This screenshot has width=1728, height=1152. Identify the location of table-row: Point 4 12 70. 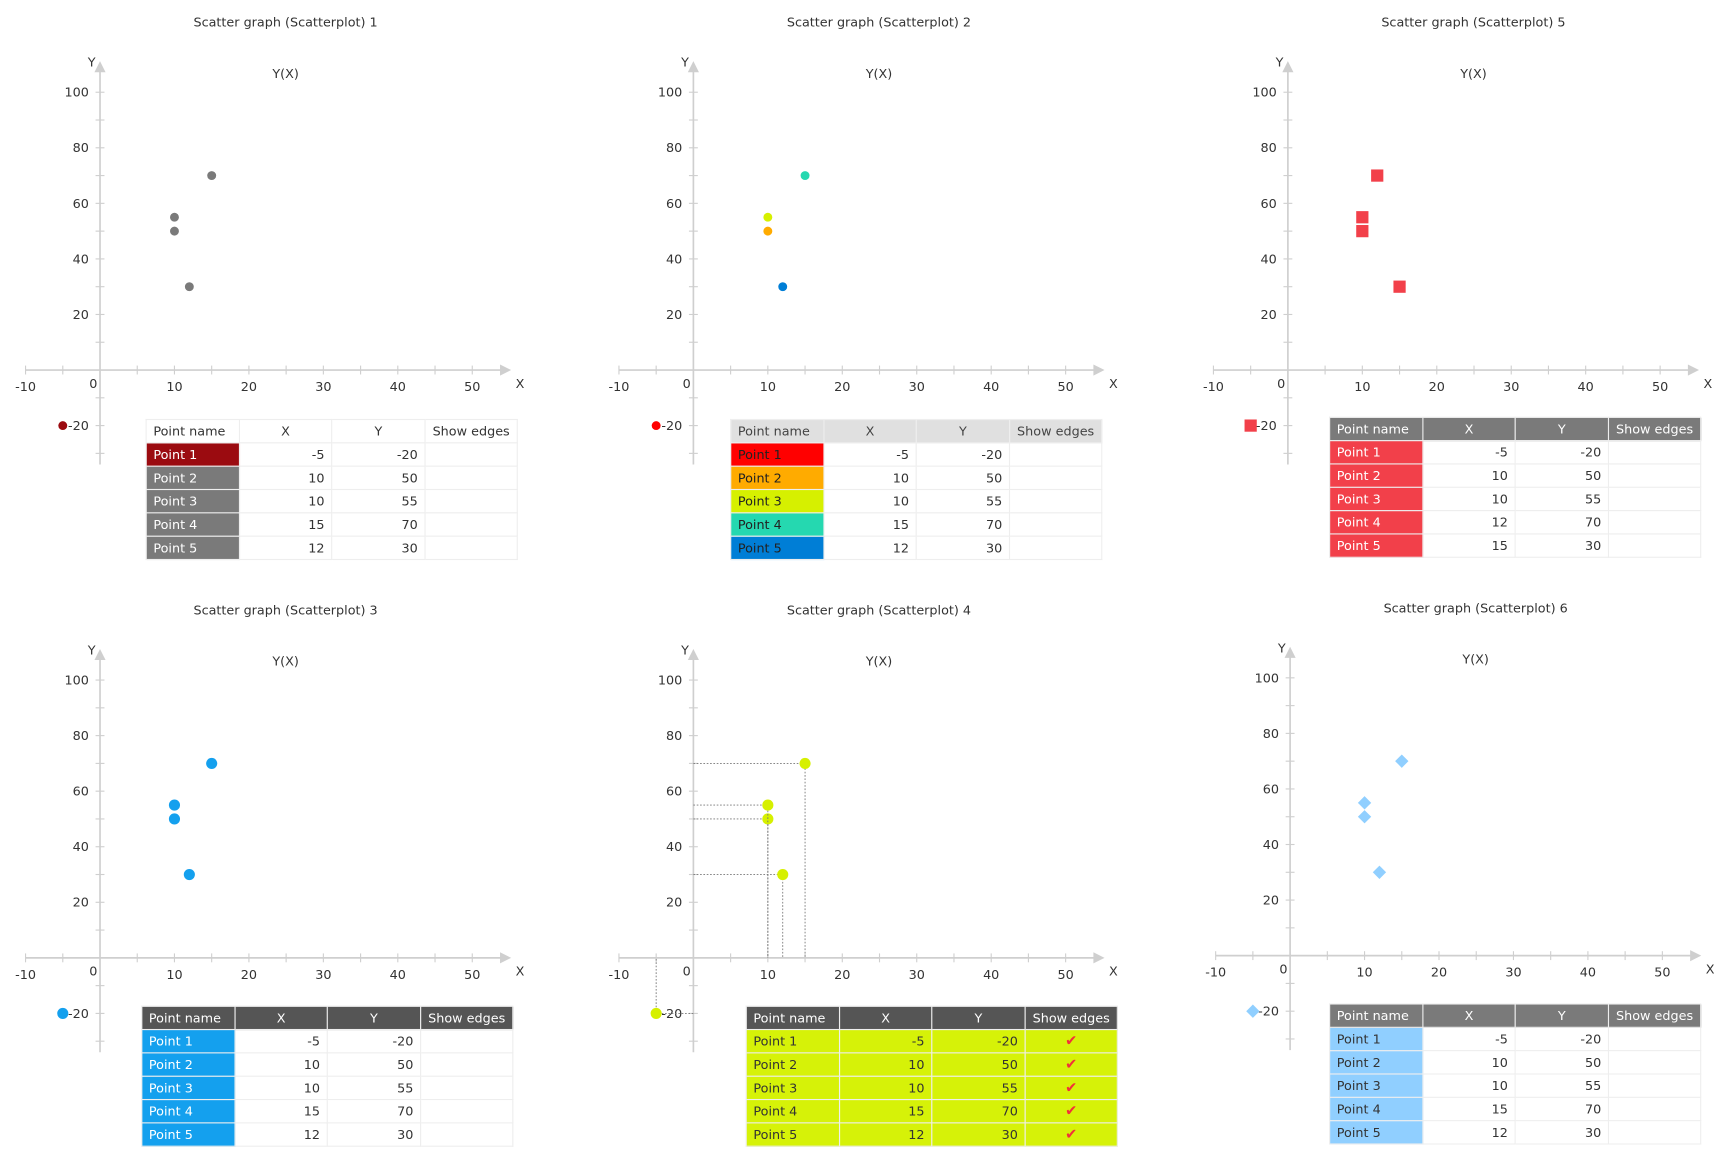
(1515, 522).